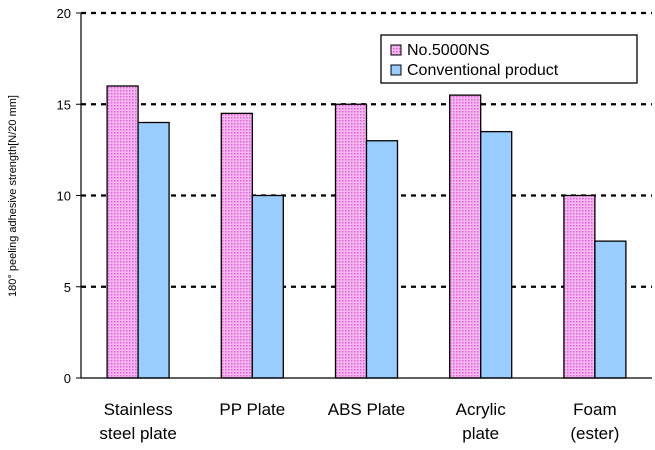  I want to click on x-tick-label: Acrylic plate, so click(481, 421).